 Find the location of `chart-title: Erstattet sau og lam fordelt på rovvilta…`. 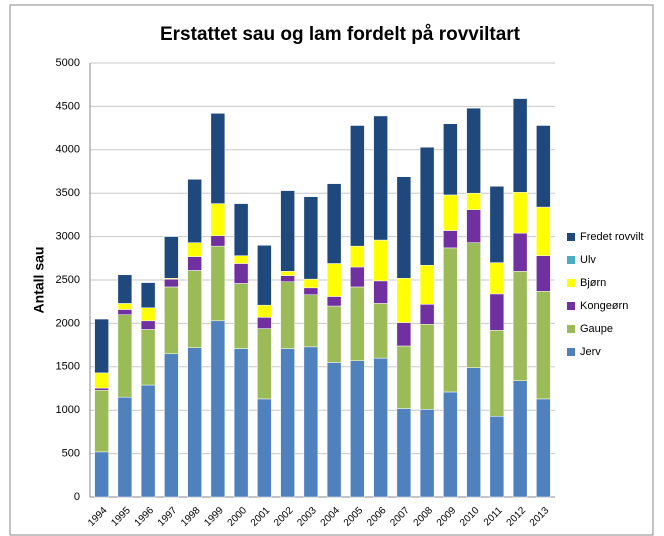

chart-title: Erstattet sau og lam fordelt på rovvilta… is located at coordinates (340, 34).